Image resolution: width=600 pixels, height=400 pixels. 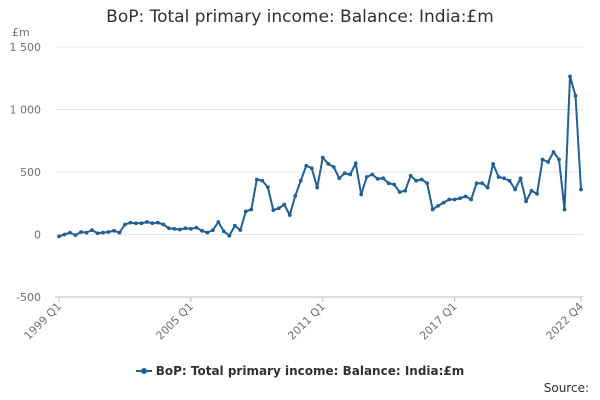 I want to click on x-tick-label: 2011 Q1, so click(x=306, y=321).